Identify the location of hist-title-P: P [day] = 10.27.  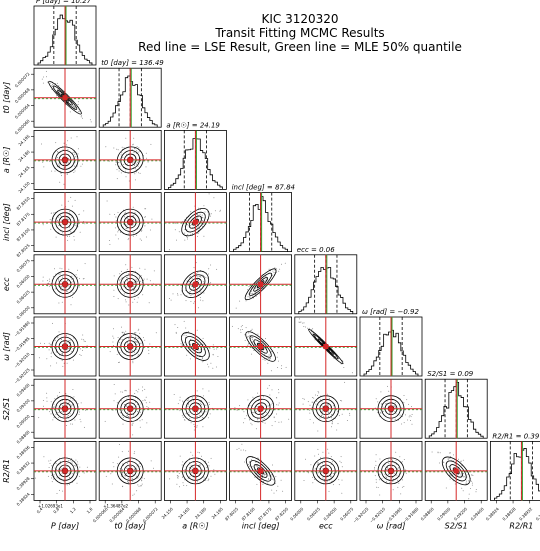
(64, 2).